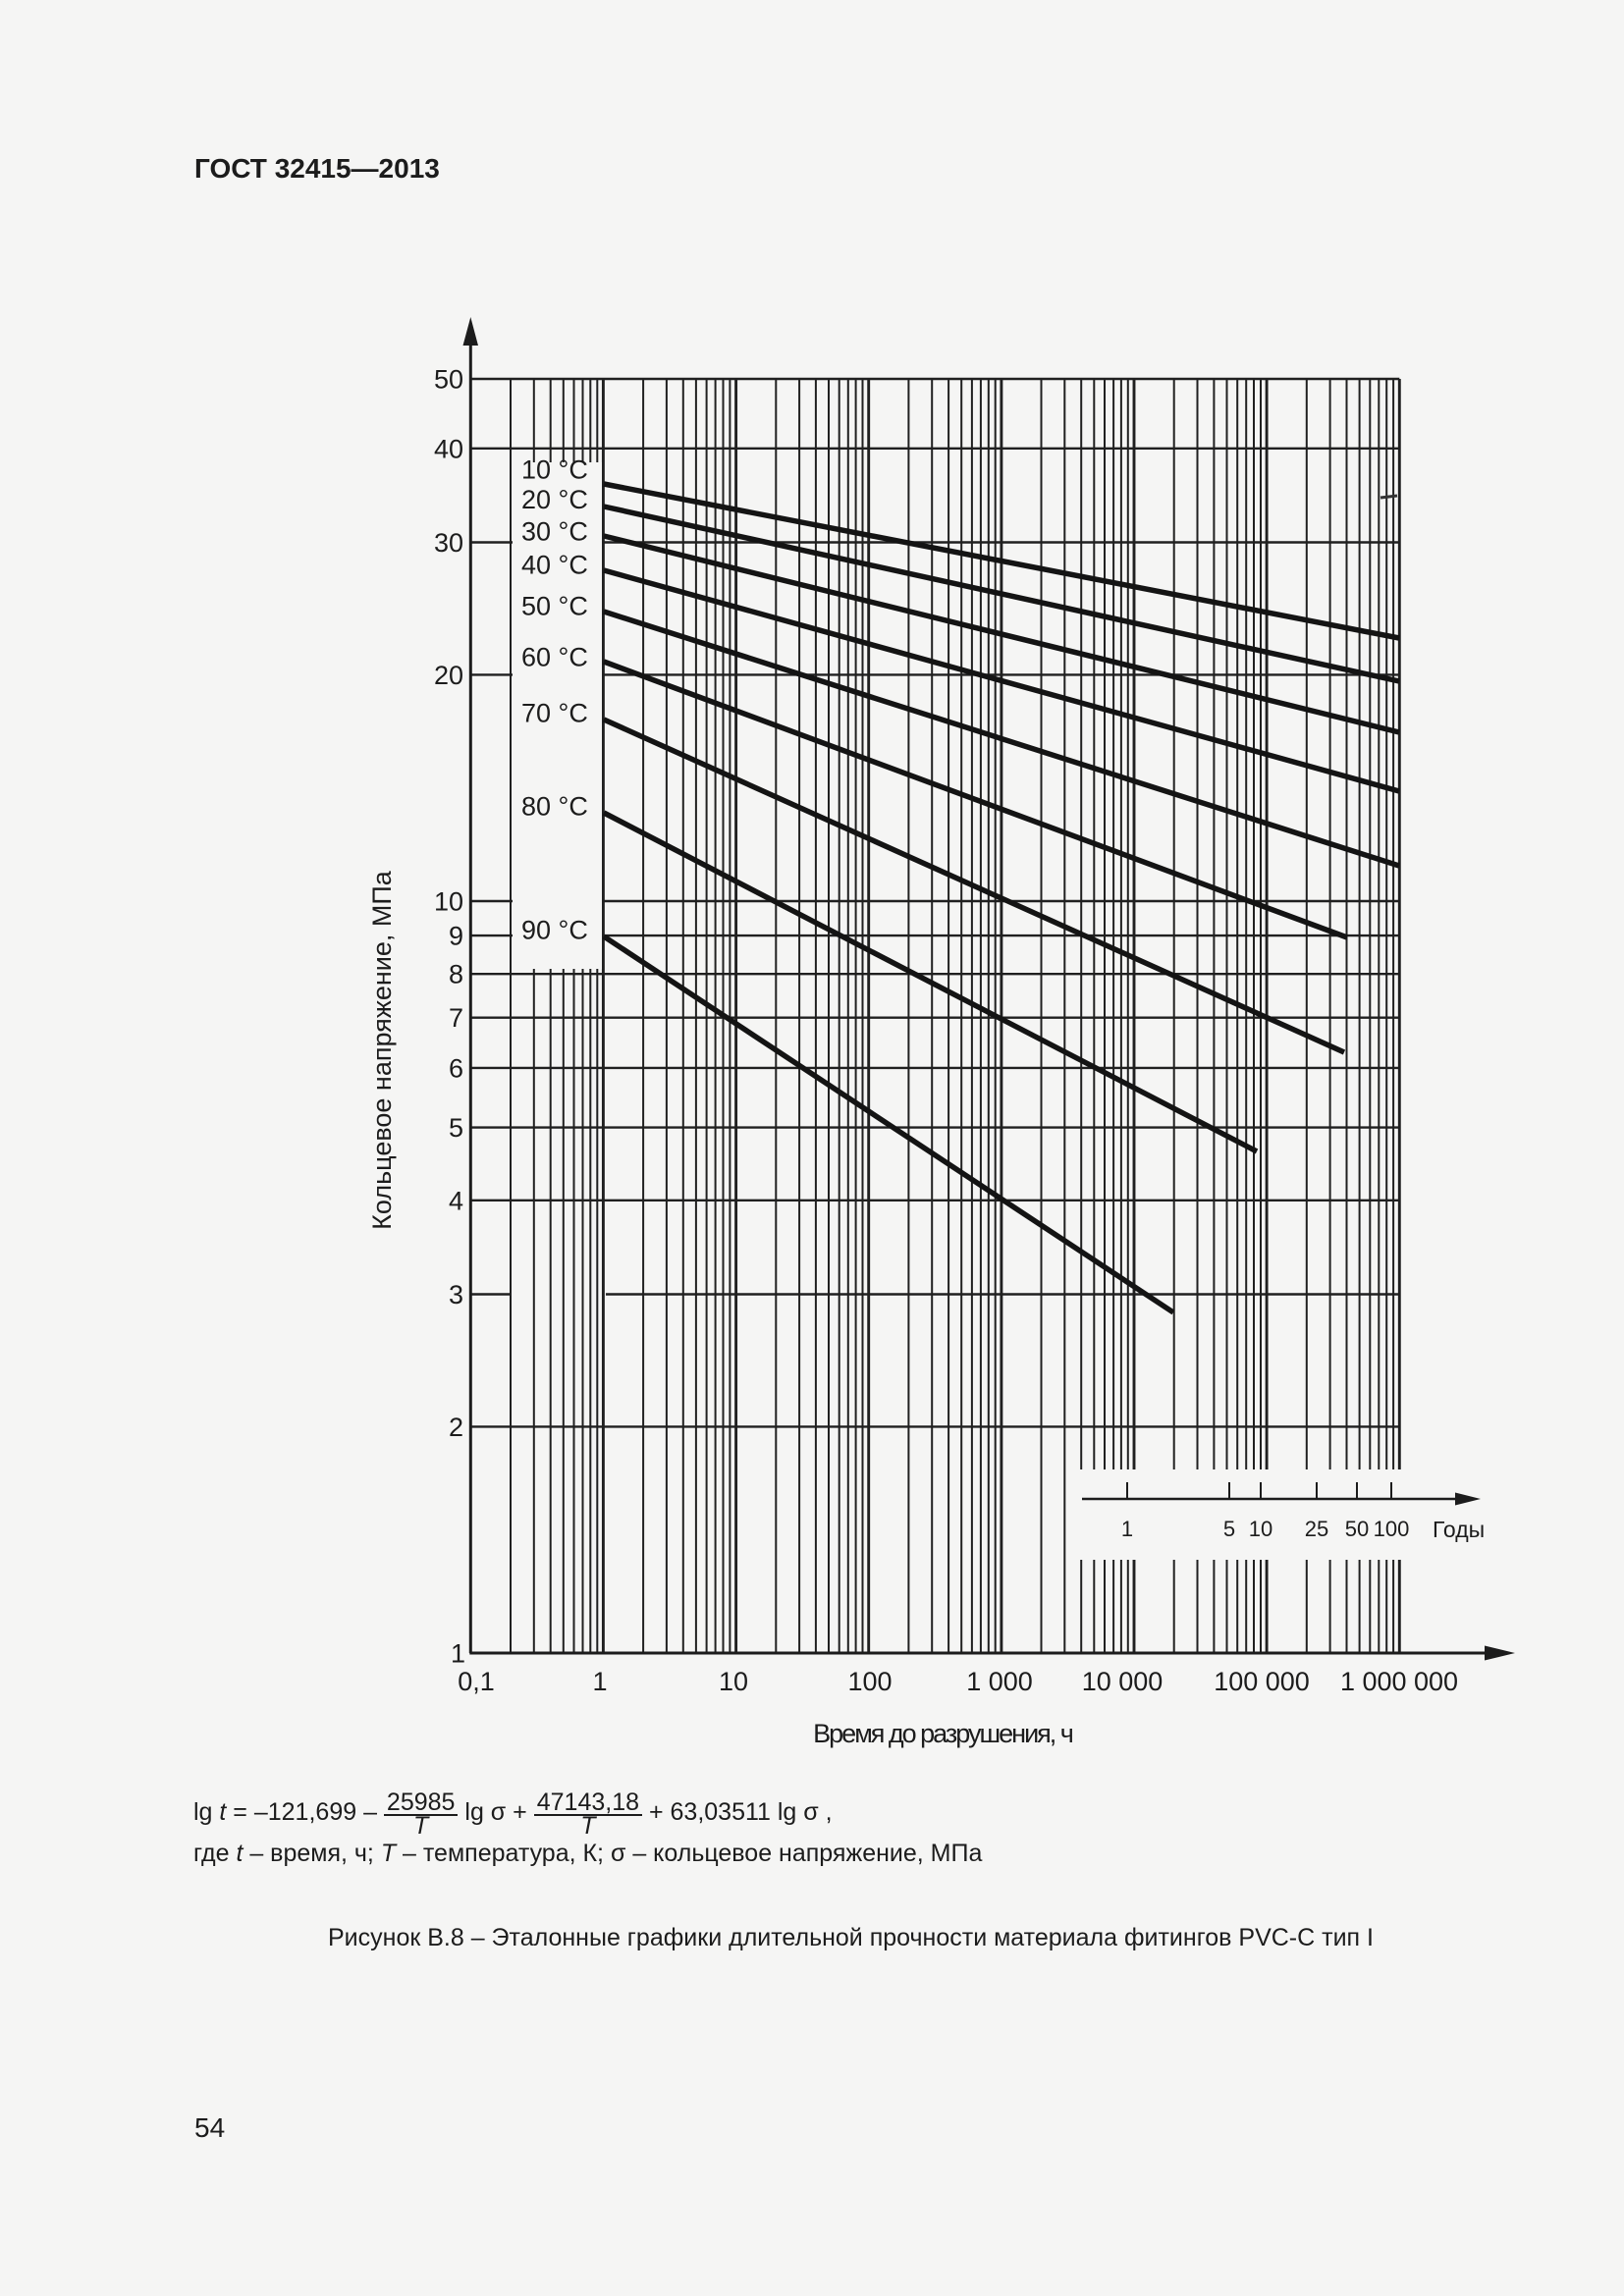 This screenshot has width=1624, height=2296. Describe the element at coordinates (456, 1068) in the screenshot. I see `svg-text: 6` at that location.